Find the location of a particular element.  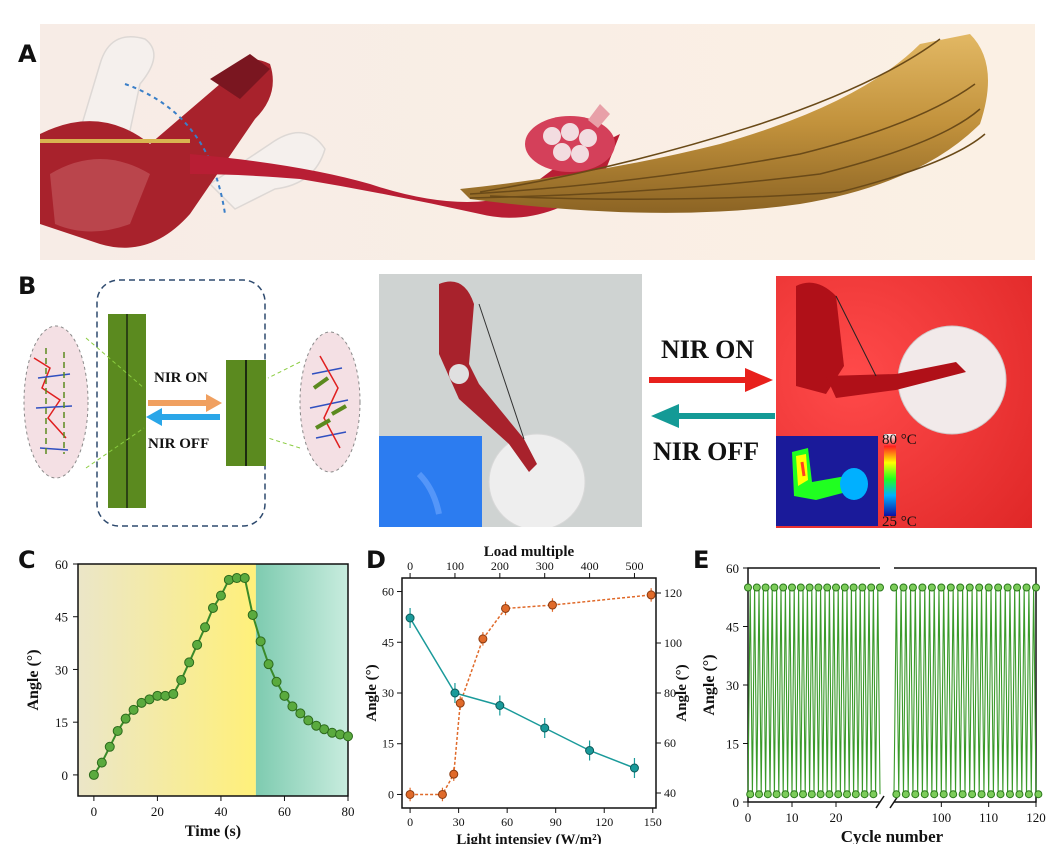

y2-tick-label: 80 is located at coordinates (670, 693).